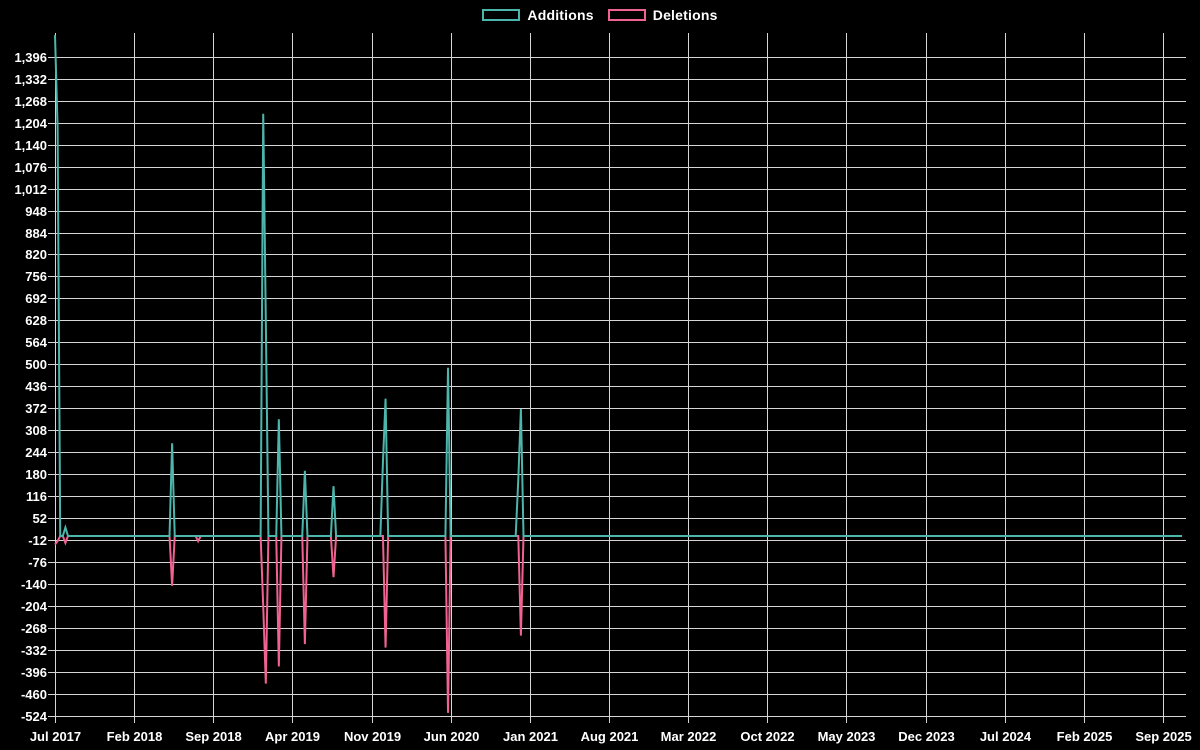 The height and width of the screenshot is (750, 1200). Describe the element at coordinates (36, 364) in the screenshot. I see `y-tick-label: 500` at that location.